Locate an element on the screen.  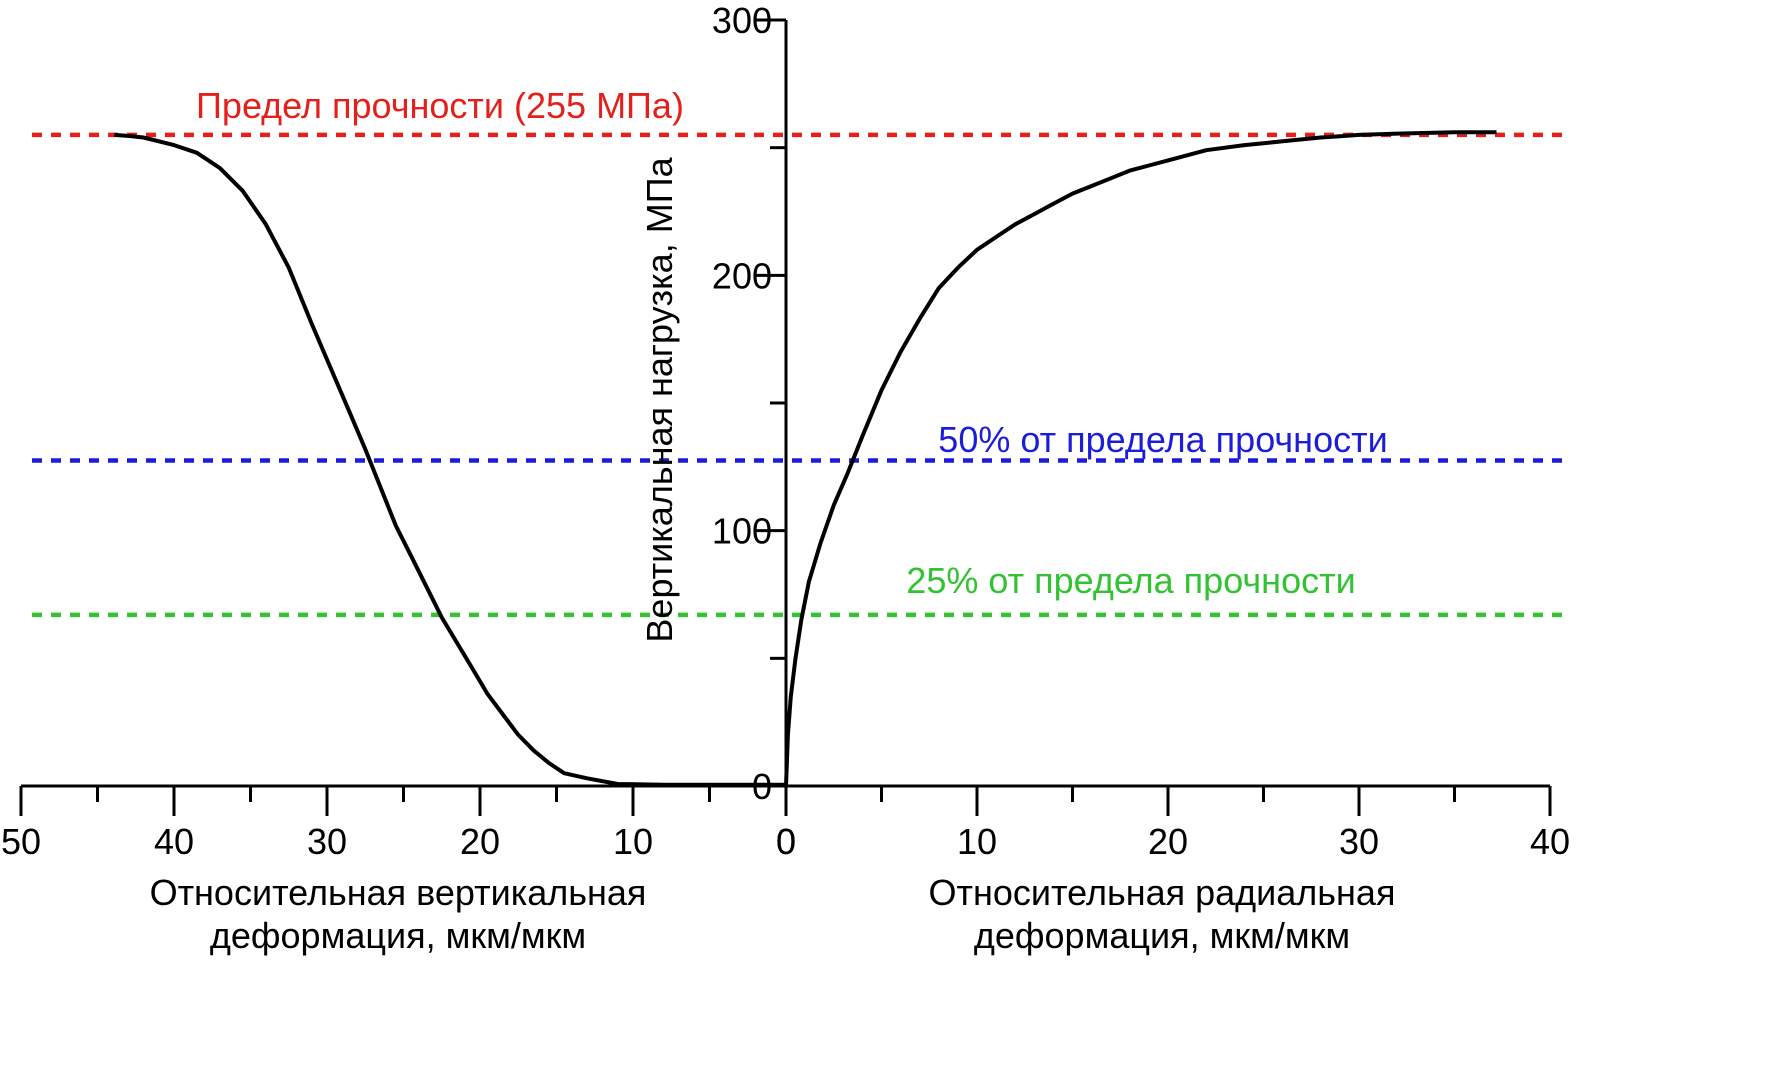
left-x-axis-label-line1: Относительная вертикальная is located at coordinates (398, 892).